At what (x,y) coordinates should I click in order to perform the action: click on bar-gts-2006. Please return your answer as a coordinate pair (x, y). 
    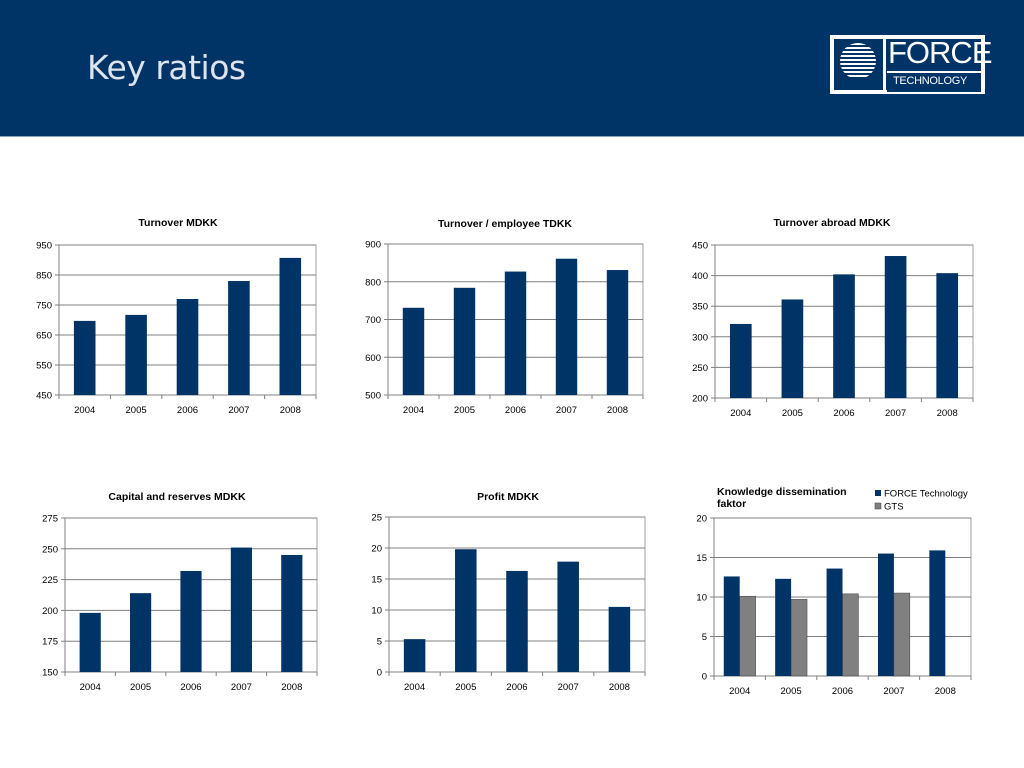
    Looking at the image, I should click on (850, 635).